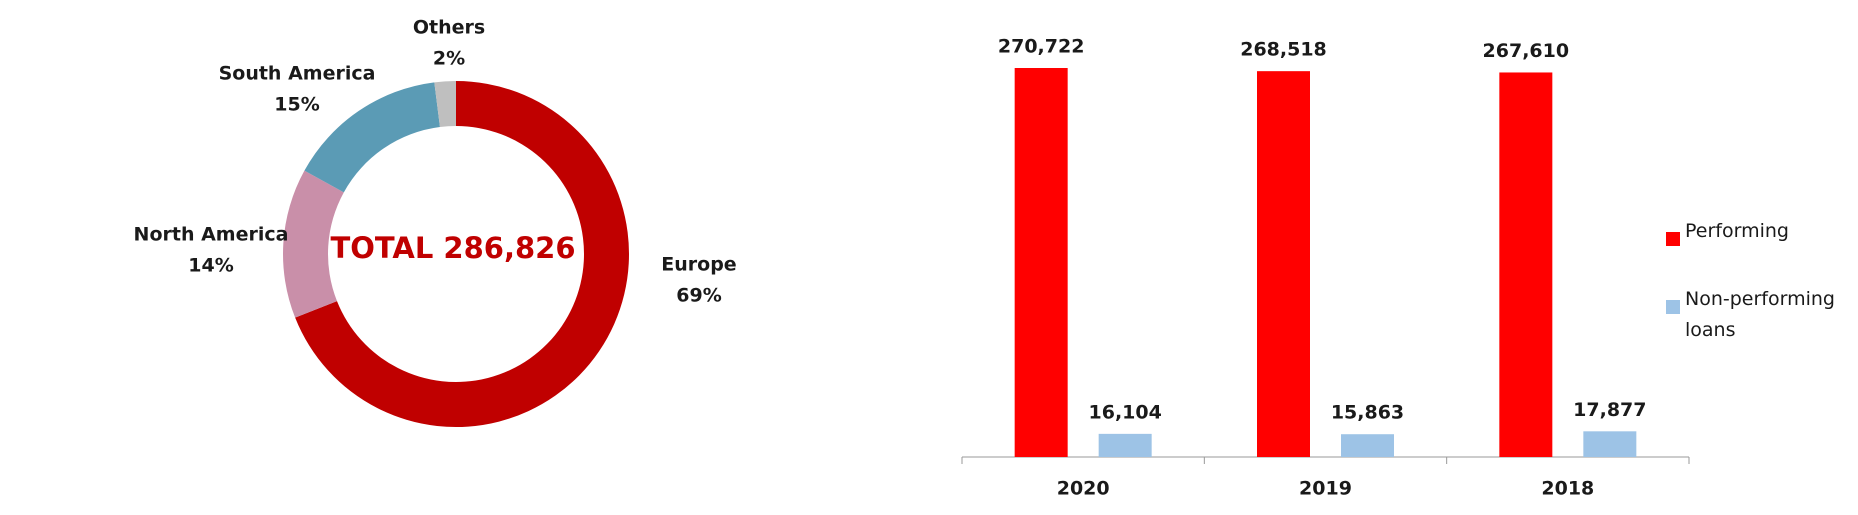 Image resolution: width=1858 pixels, height=515 pixels. Describe the element at coordinates (296, 105) in the screenshot. I see `slice-value: 15%` at that location.